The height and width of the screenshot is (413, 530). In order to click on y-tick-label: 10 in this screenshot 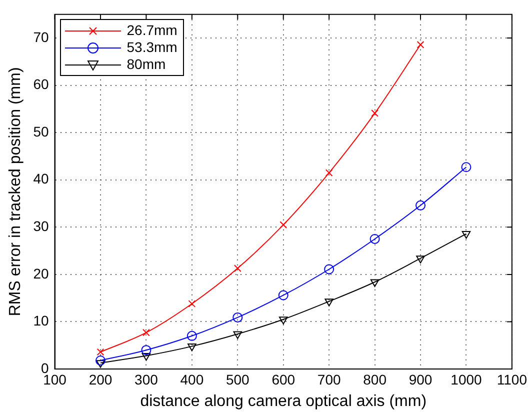, I will do `click(41, 320)`.